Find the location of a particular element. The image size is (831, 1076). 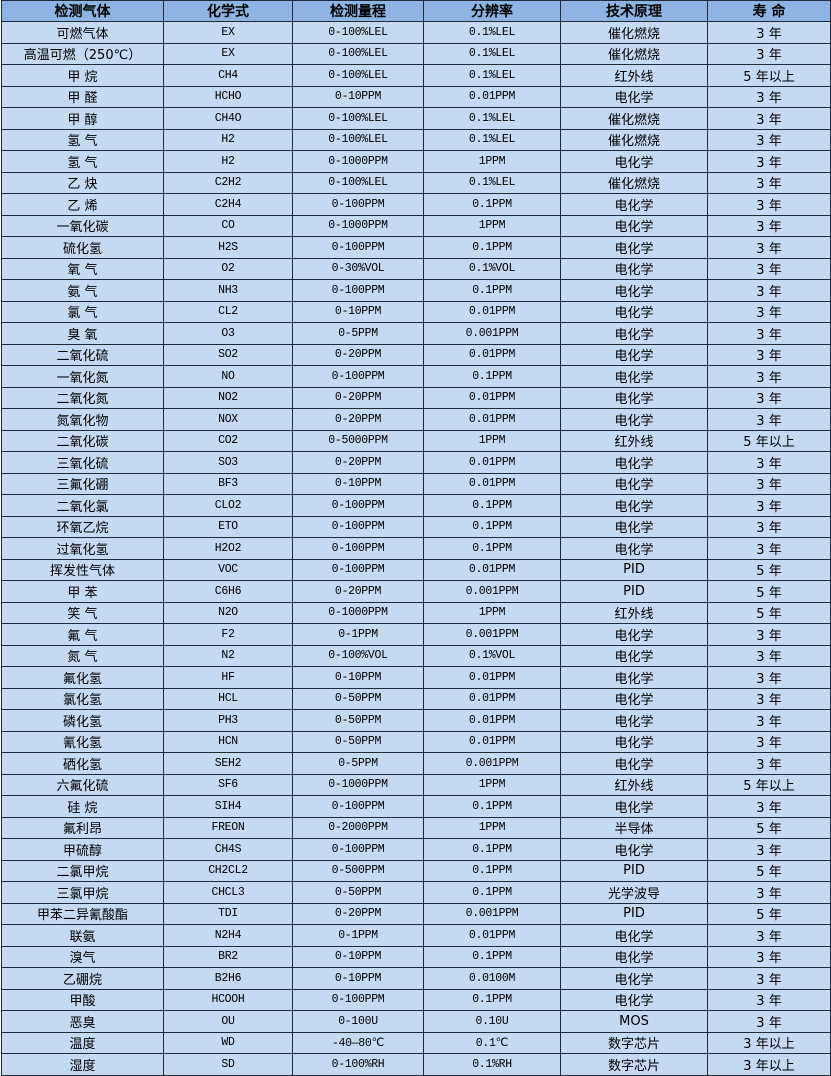

table-row: 氯化氢 HCL 0-50PPM 0.01PPM 电化学 3 年 is located at coordinates (416, 698).